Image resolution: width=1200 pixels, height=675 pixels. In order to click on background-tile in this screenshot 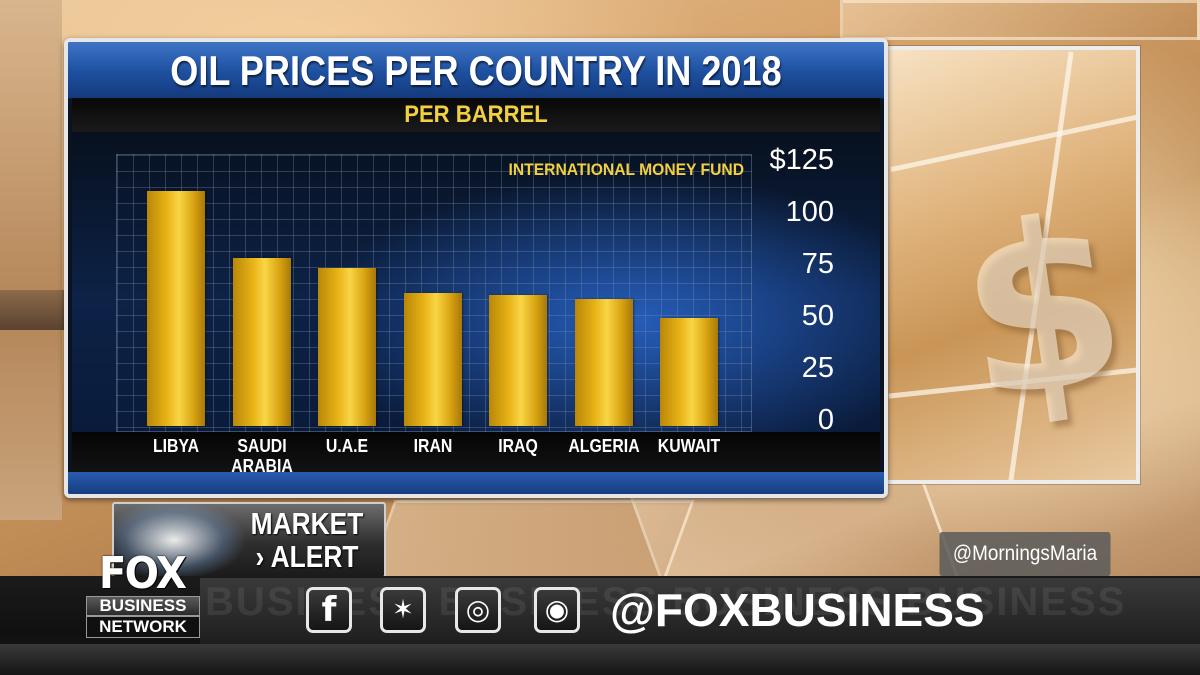, I will do `click(1020, 20)`.